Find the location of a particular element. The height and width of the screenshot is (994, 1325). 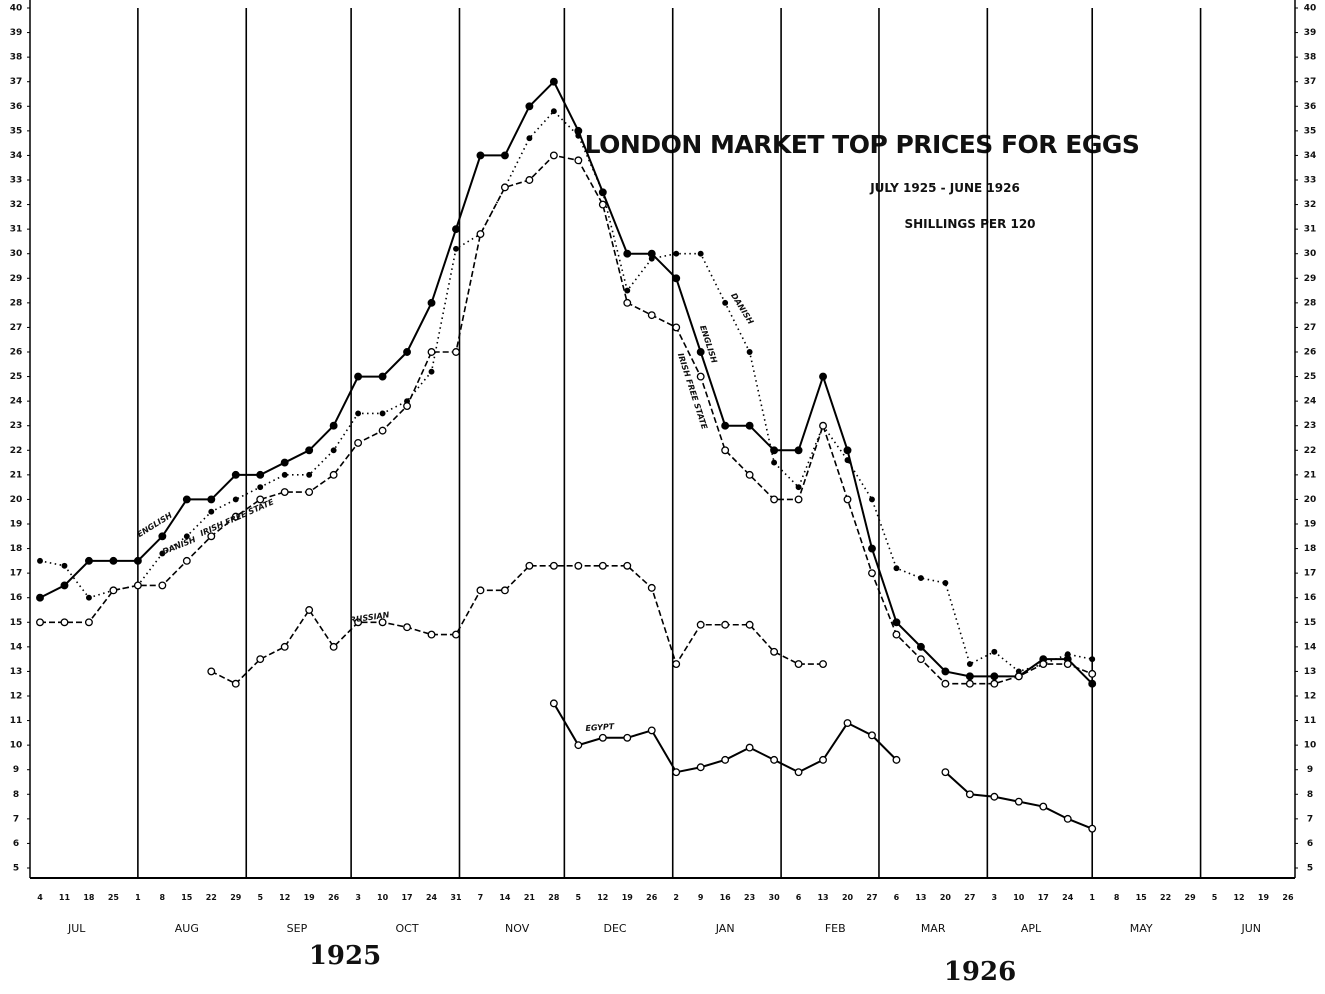

y2-tick-label: 13 is located at coordinates (1310, 672).